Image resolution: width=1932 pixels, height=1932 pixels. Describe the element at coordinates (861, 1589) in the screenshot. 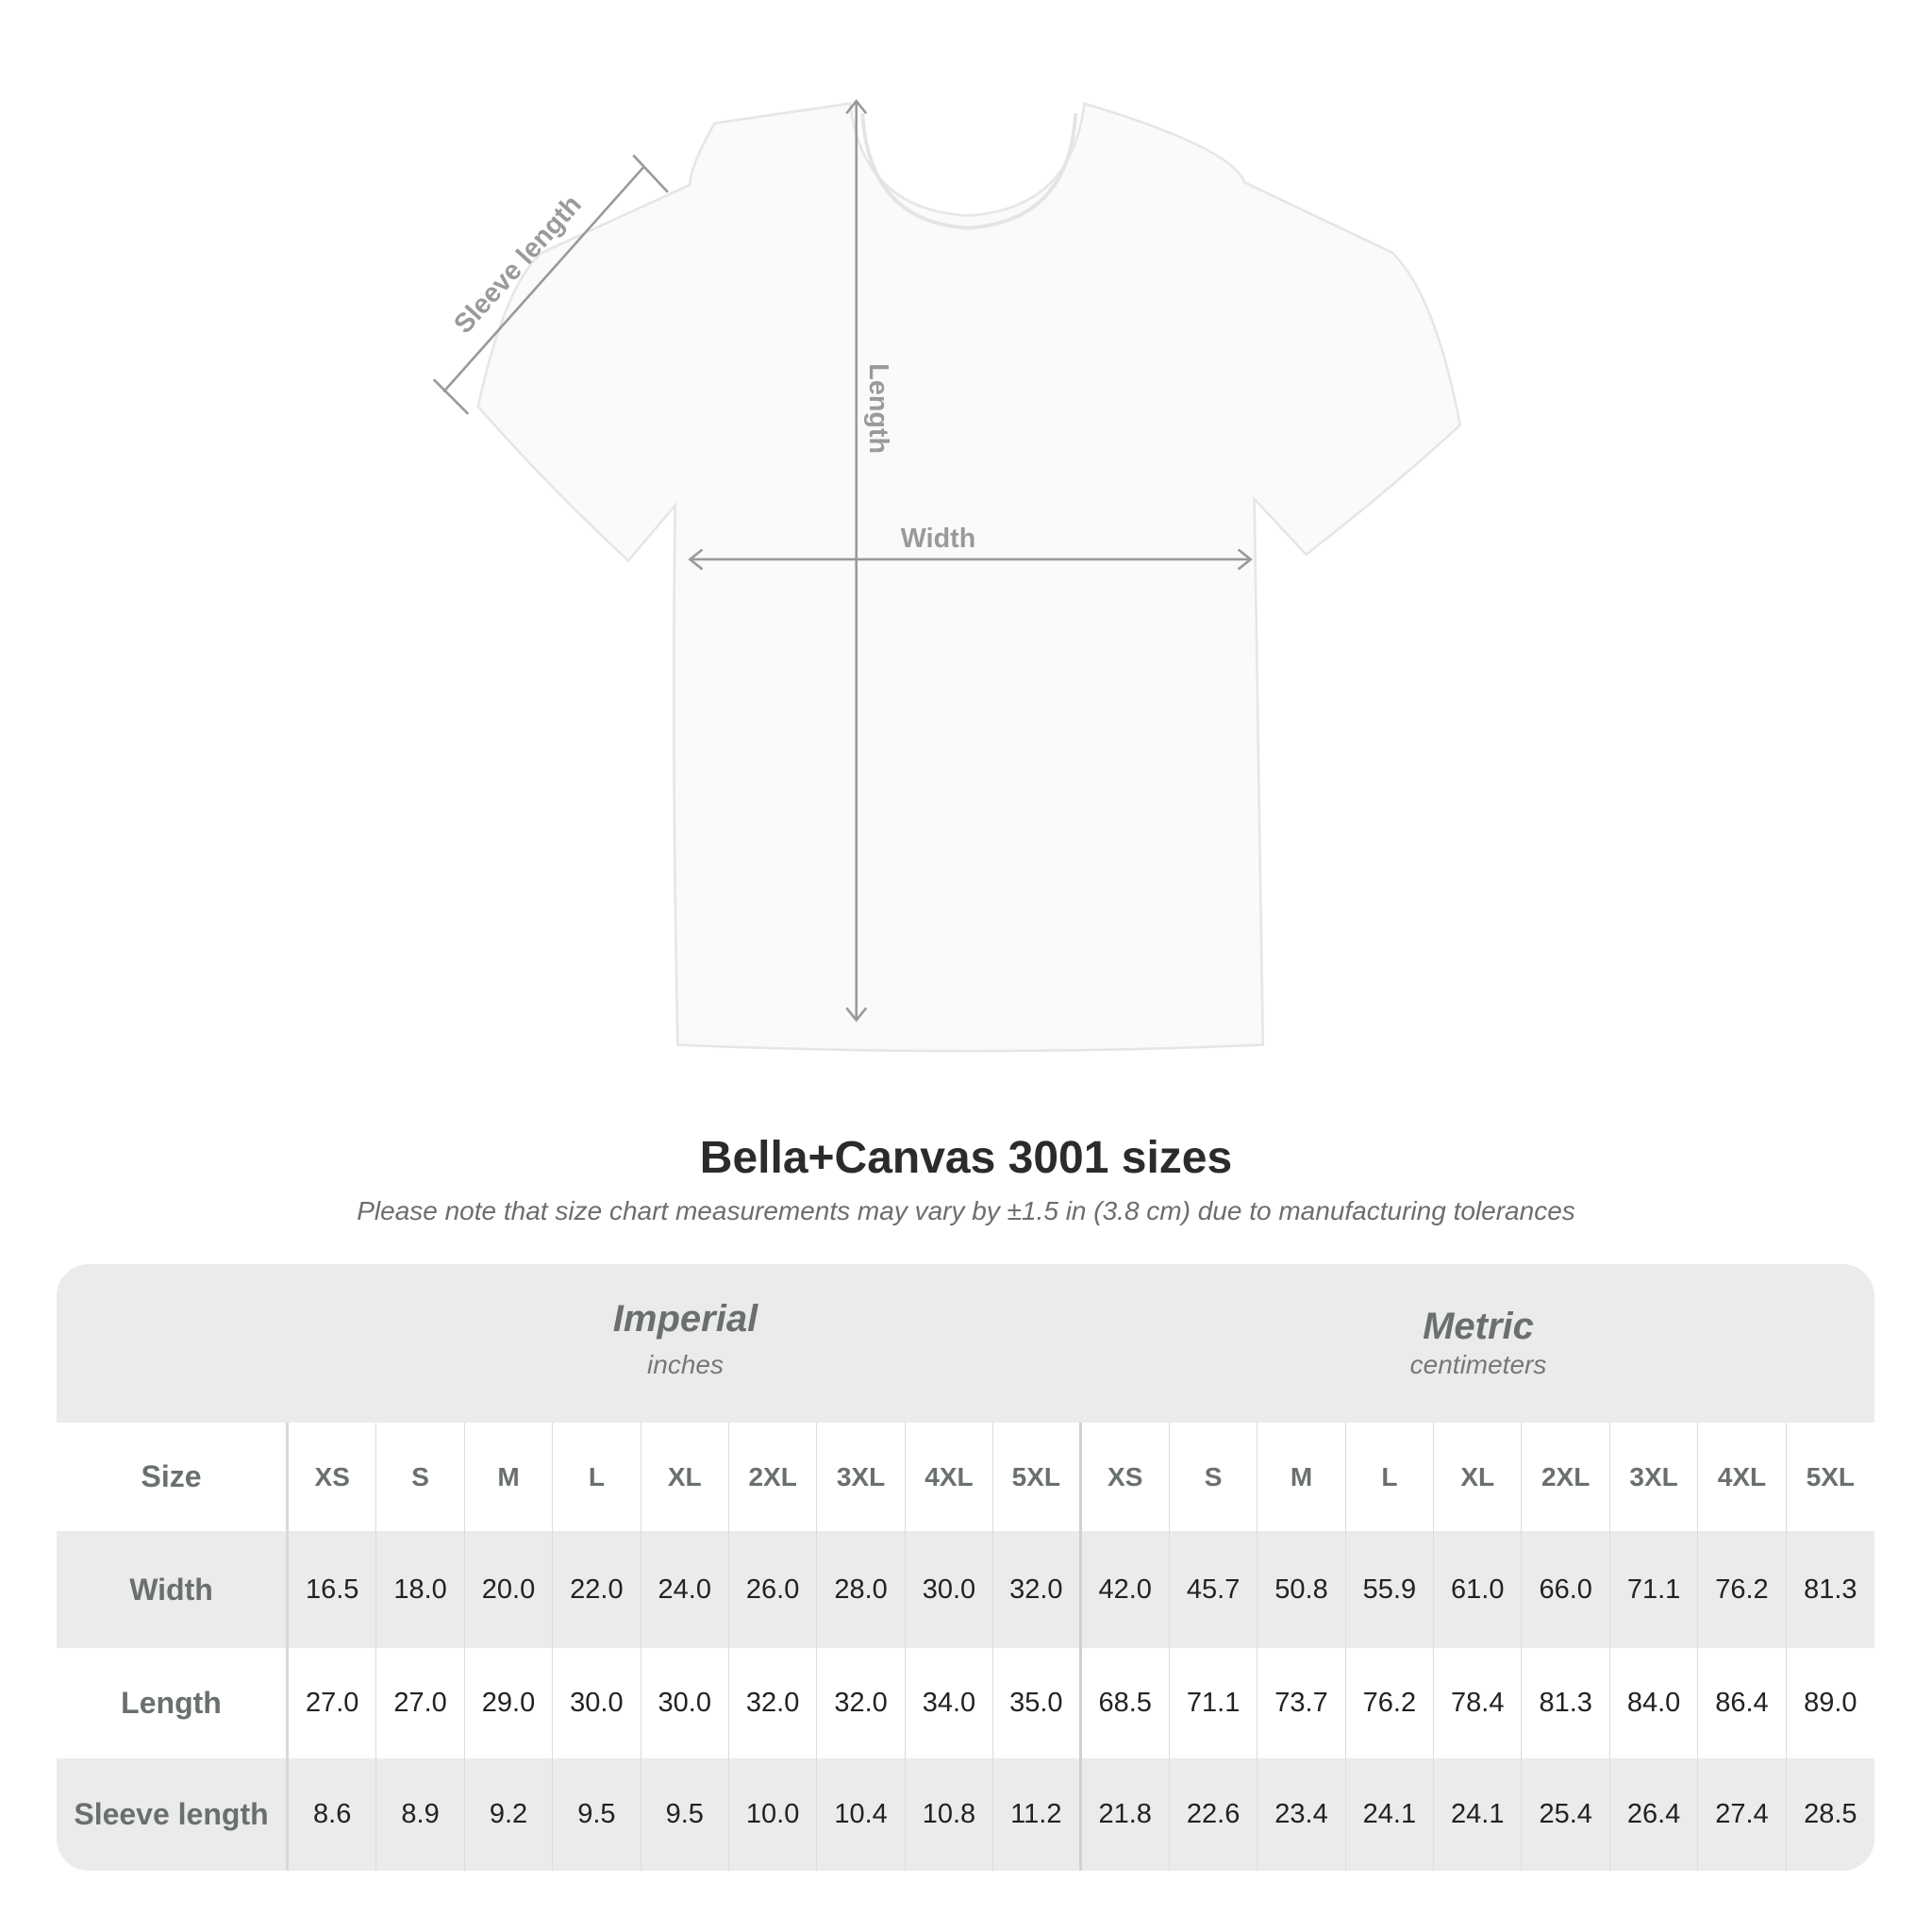

I see `table-cell: 28.0` at that location.